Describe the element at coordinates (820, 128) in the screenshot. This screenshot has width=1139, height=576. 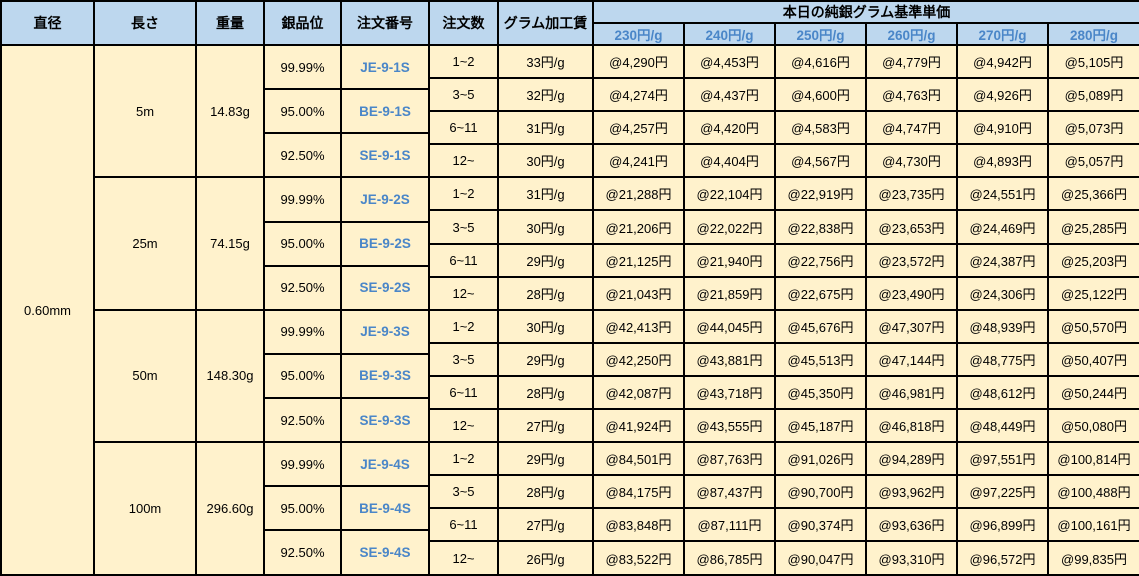
I see `price-cell: @4,583円` at that location.